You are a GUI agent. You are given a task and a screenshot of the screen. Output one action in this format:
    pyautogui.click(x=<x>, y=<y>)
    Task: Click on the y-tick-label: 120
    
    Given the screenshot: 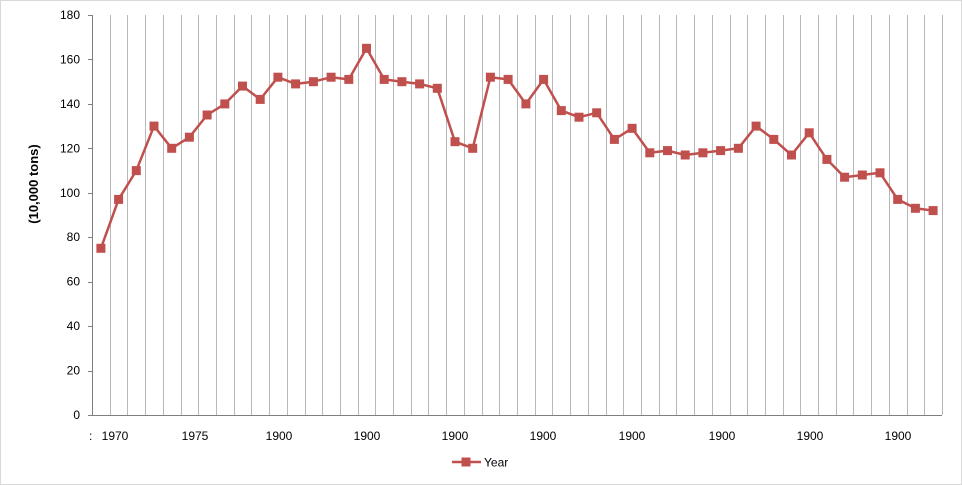 What is the action you would take?
    pyautogui.click(x=70, y=148)
    